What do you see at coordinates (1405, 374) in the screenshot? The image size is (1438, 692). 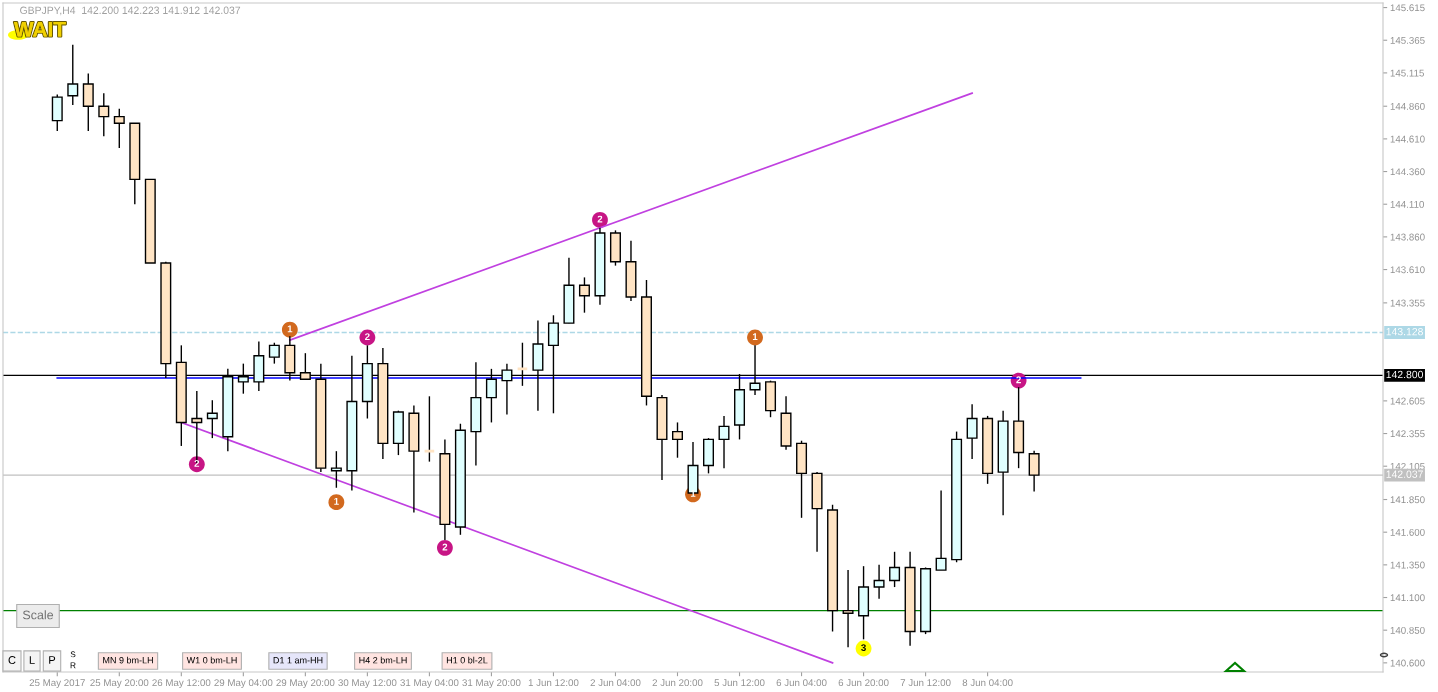 I see `ref-line-label: 142.800` at bounding box center [1405, 374].